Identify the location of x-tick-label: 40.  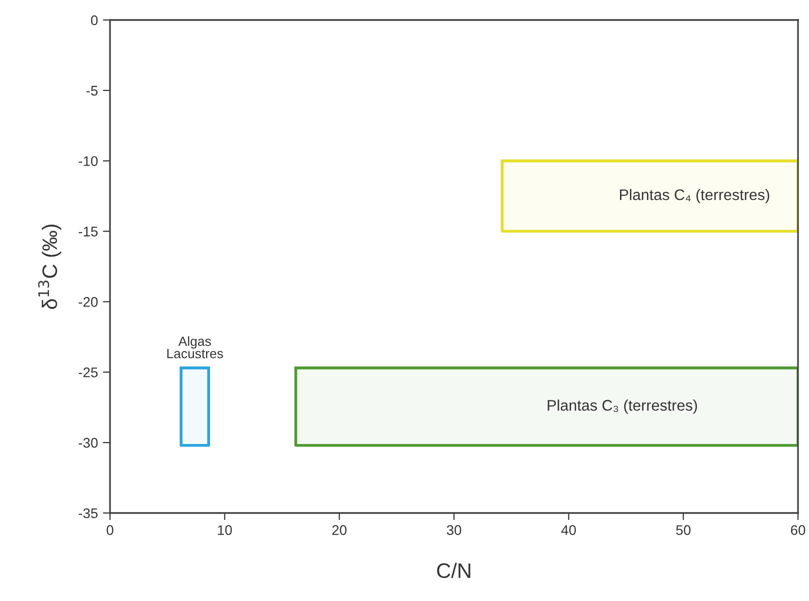
(568, 530).